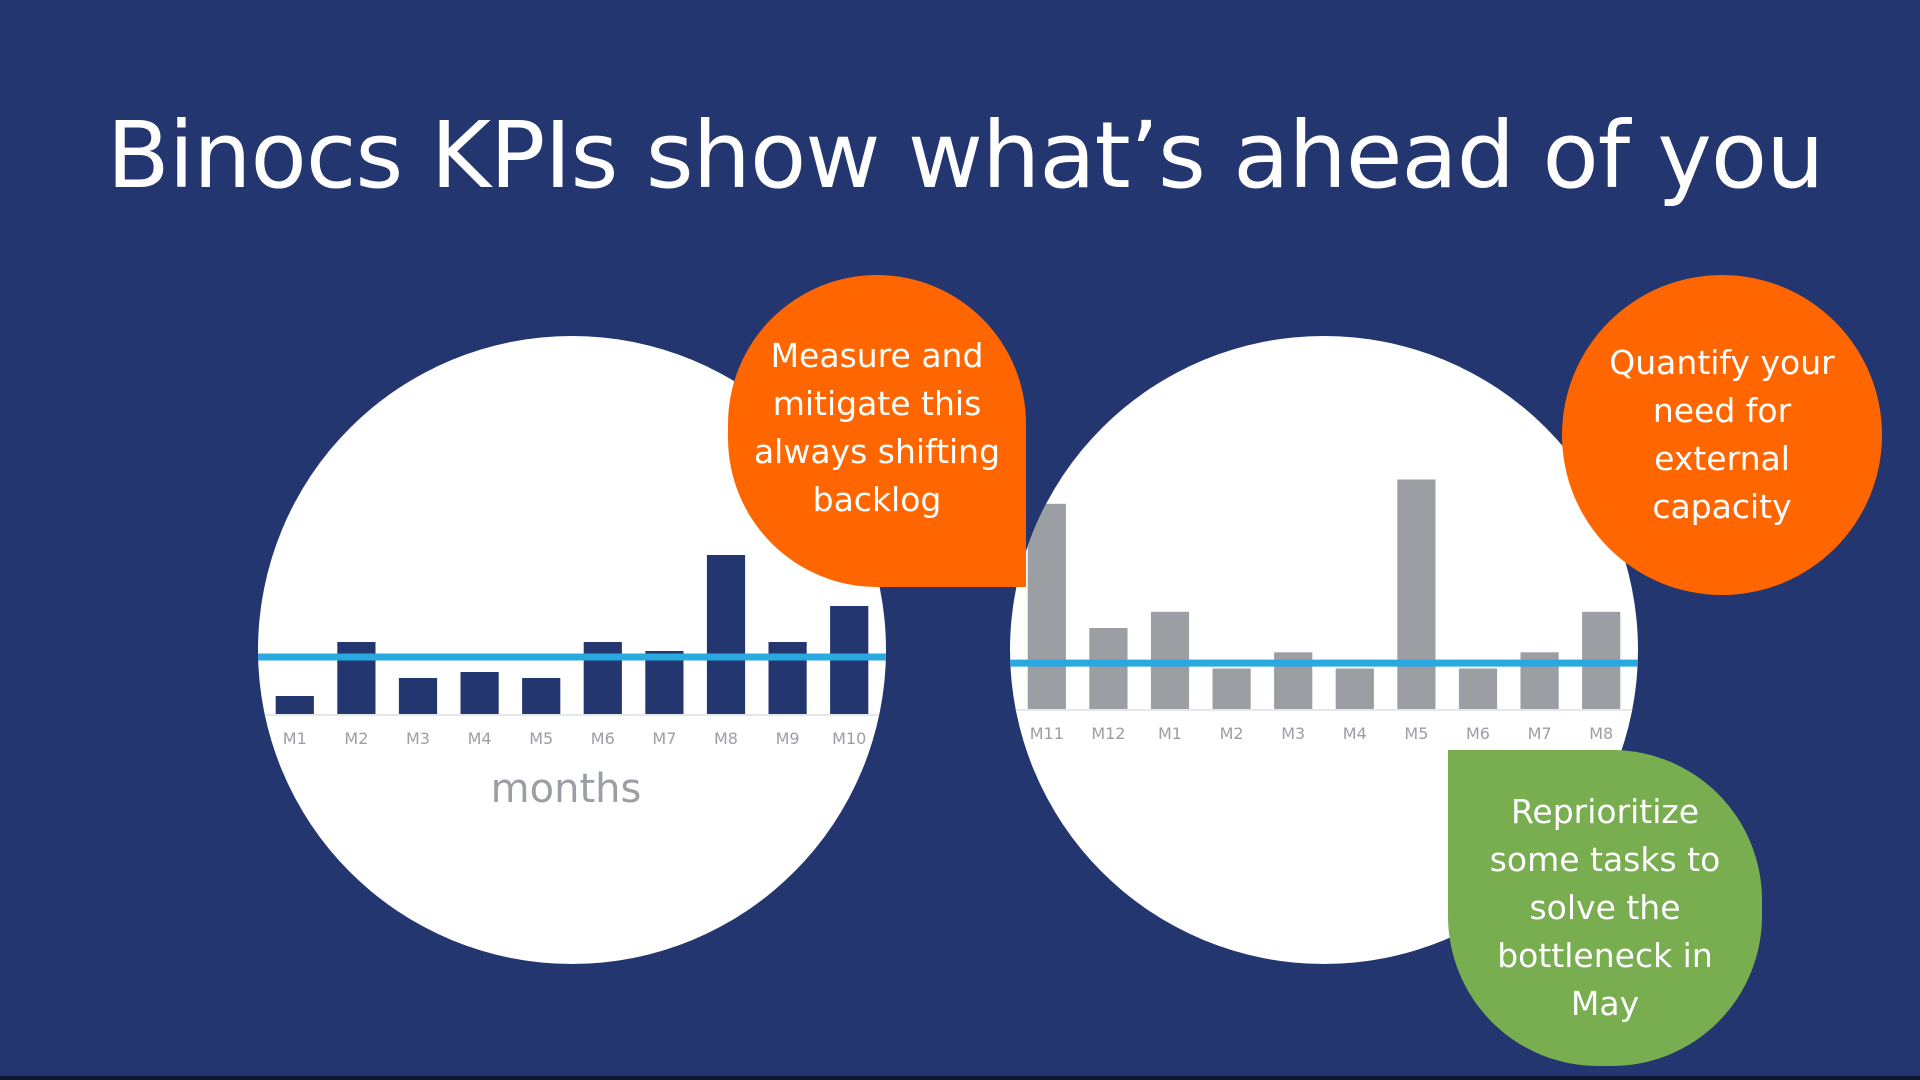  I want to click on left-chart-tick-label-m6: M6, so click(603, 738).